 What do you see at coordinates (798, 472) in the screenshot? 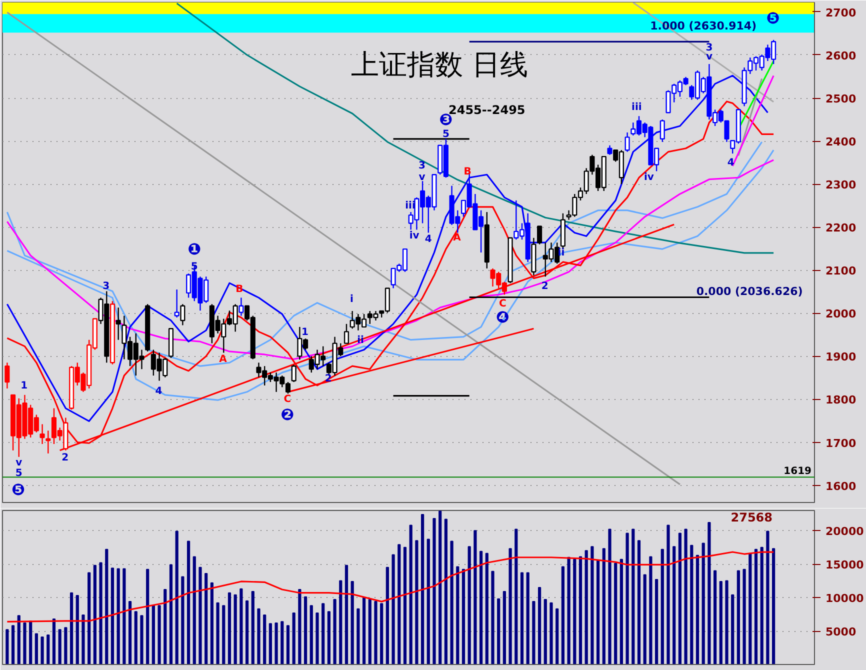
I see `ref-line-label: 1619` at bounding box center [798, 472].